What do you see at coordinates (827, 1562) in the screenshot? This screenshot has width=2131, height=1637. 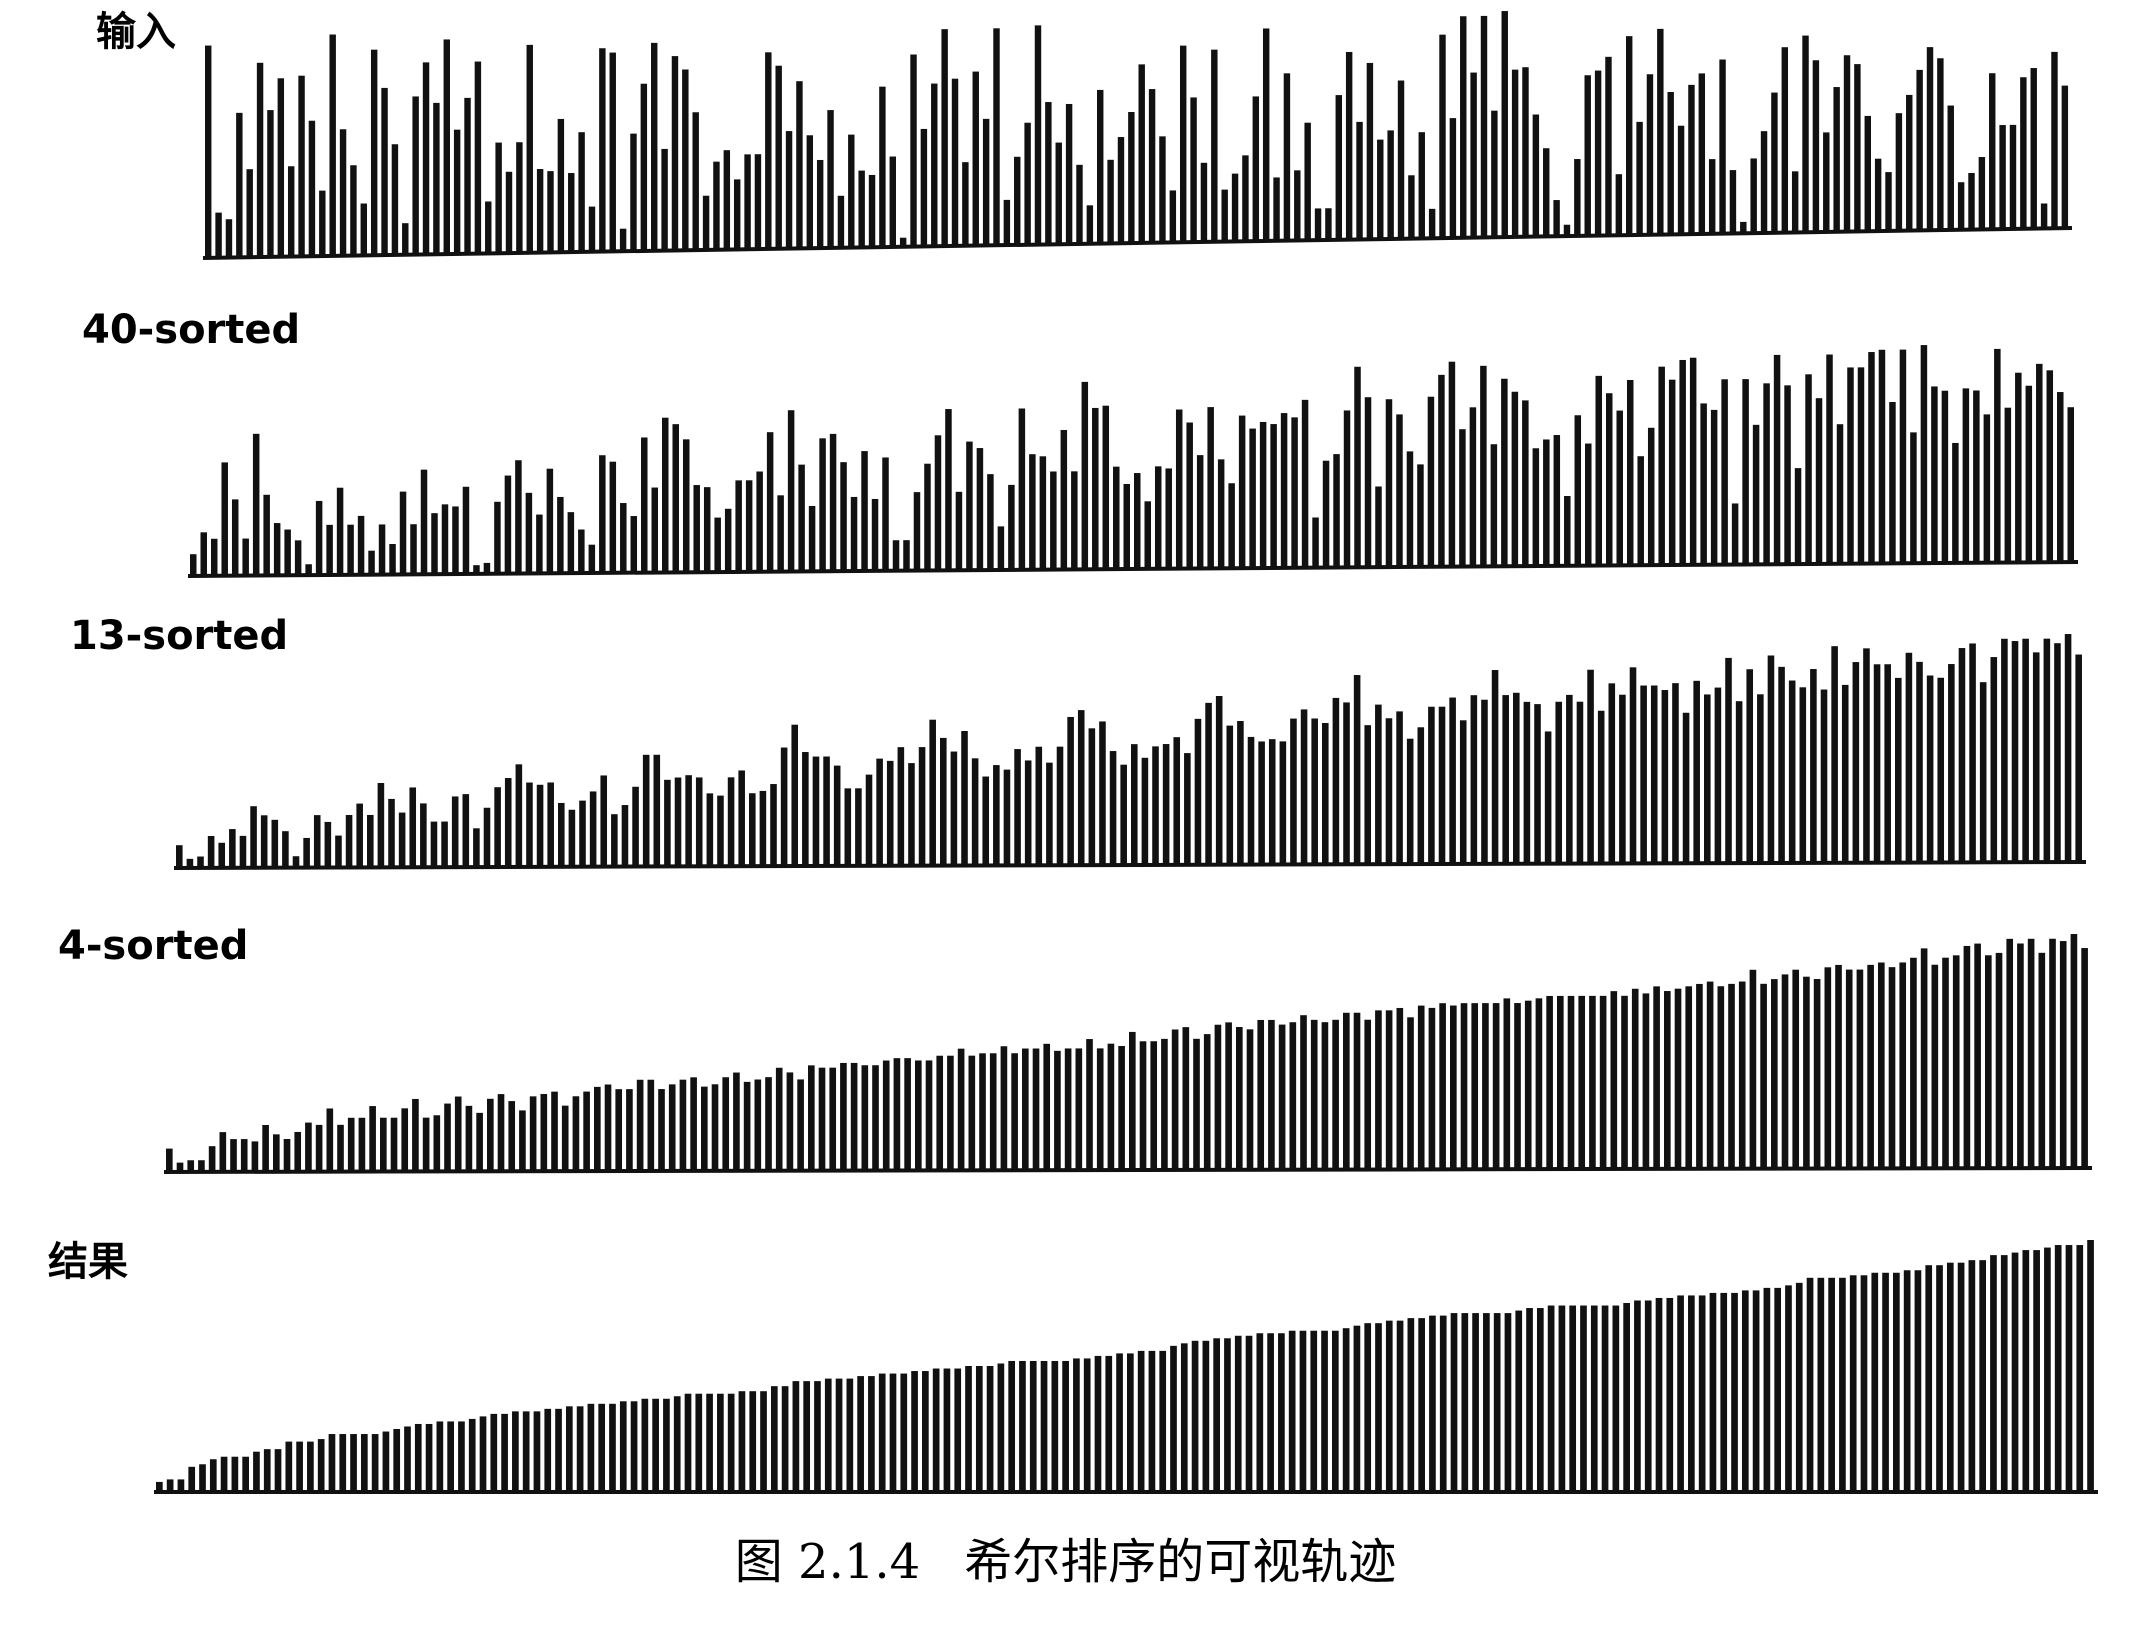 I see `figure-number: 图 2.1.4` at bounding box center [827, 1562].